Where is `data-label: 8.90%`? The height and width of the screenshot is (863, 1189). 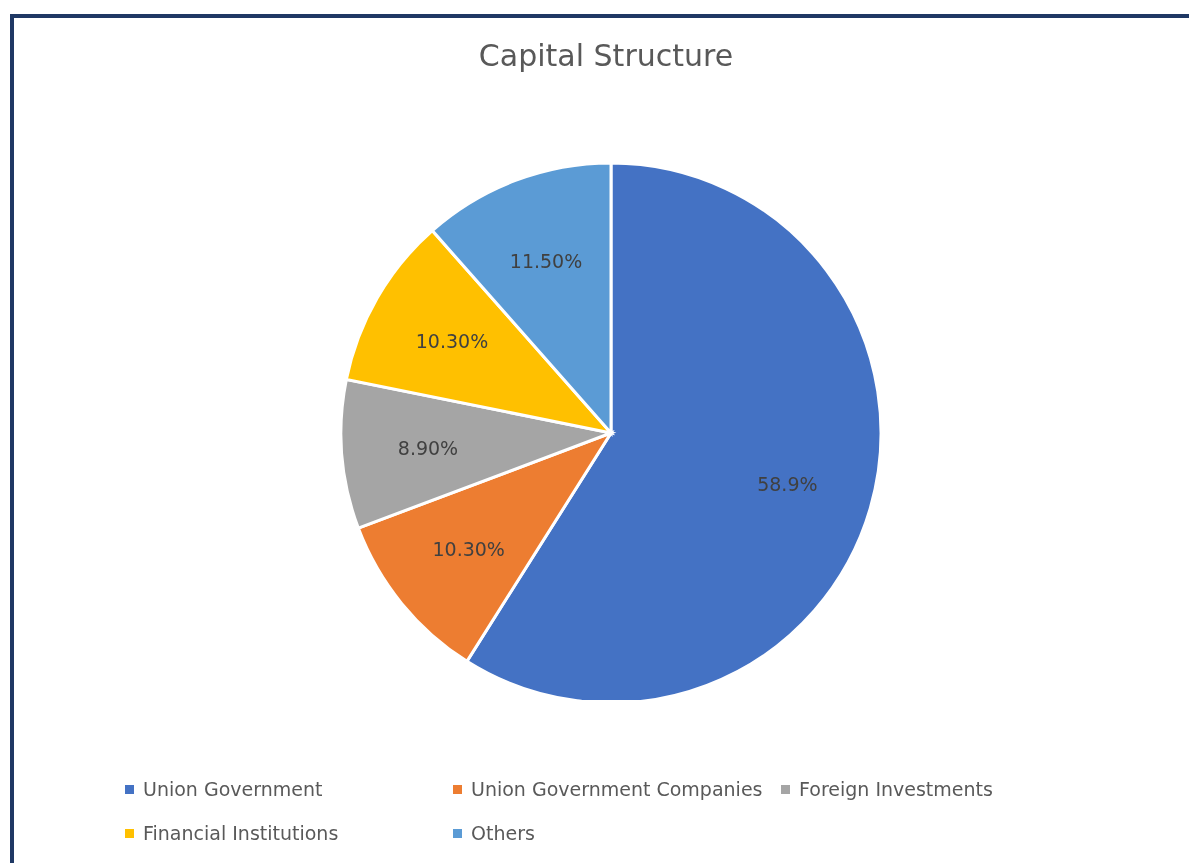 data-label: 8.90% is located at coordinates (428, 447).